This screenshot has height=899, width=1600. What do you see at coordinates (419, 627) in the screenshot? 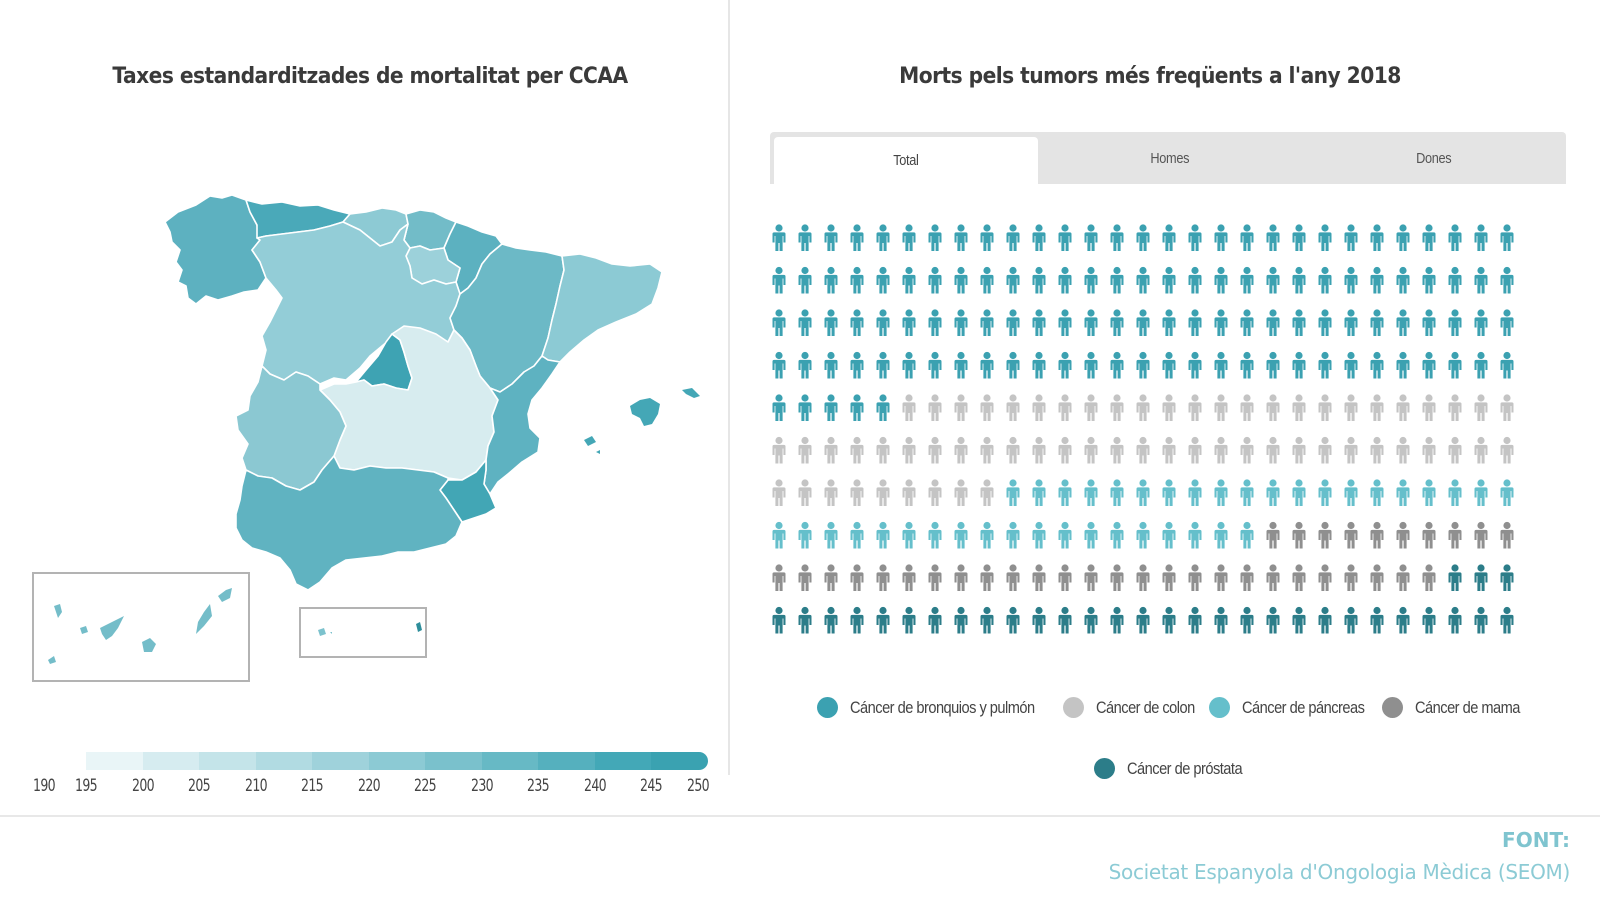
I see `region-melilla` at bounding box center [419, 627].